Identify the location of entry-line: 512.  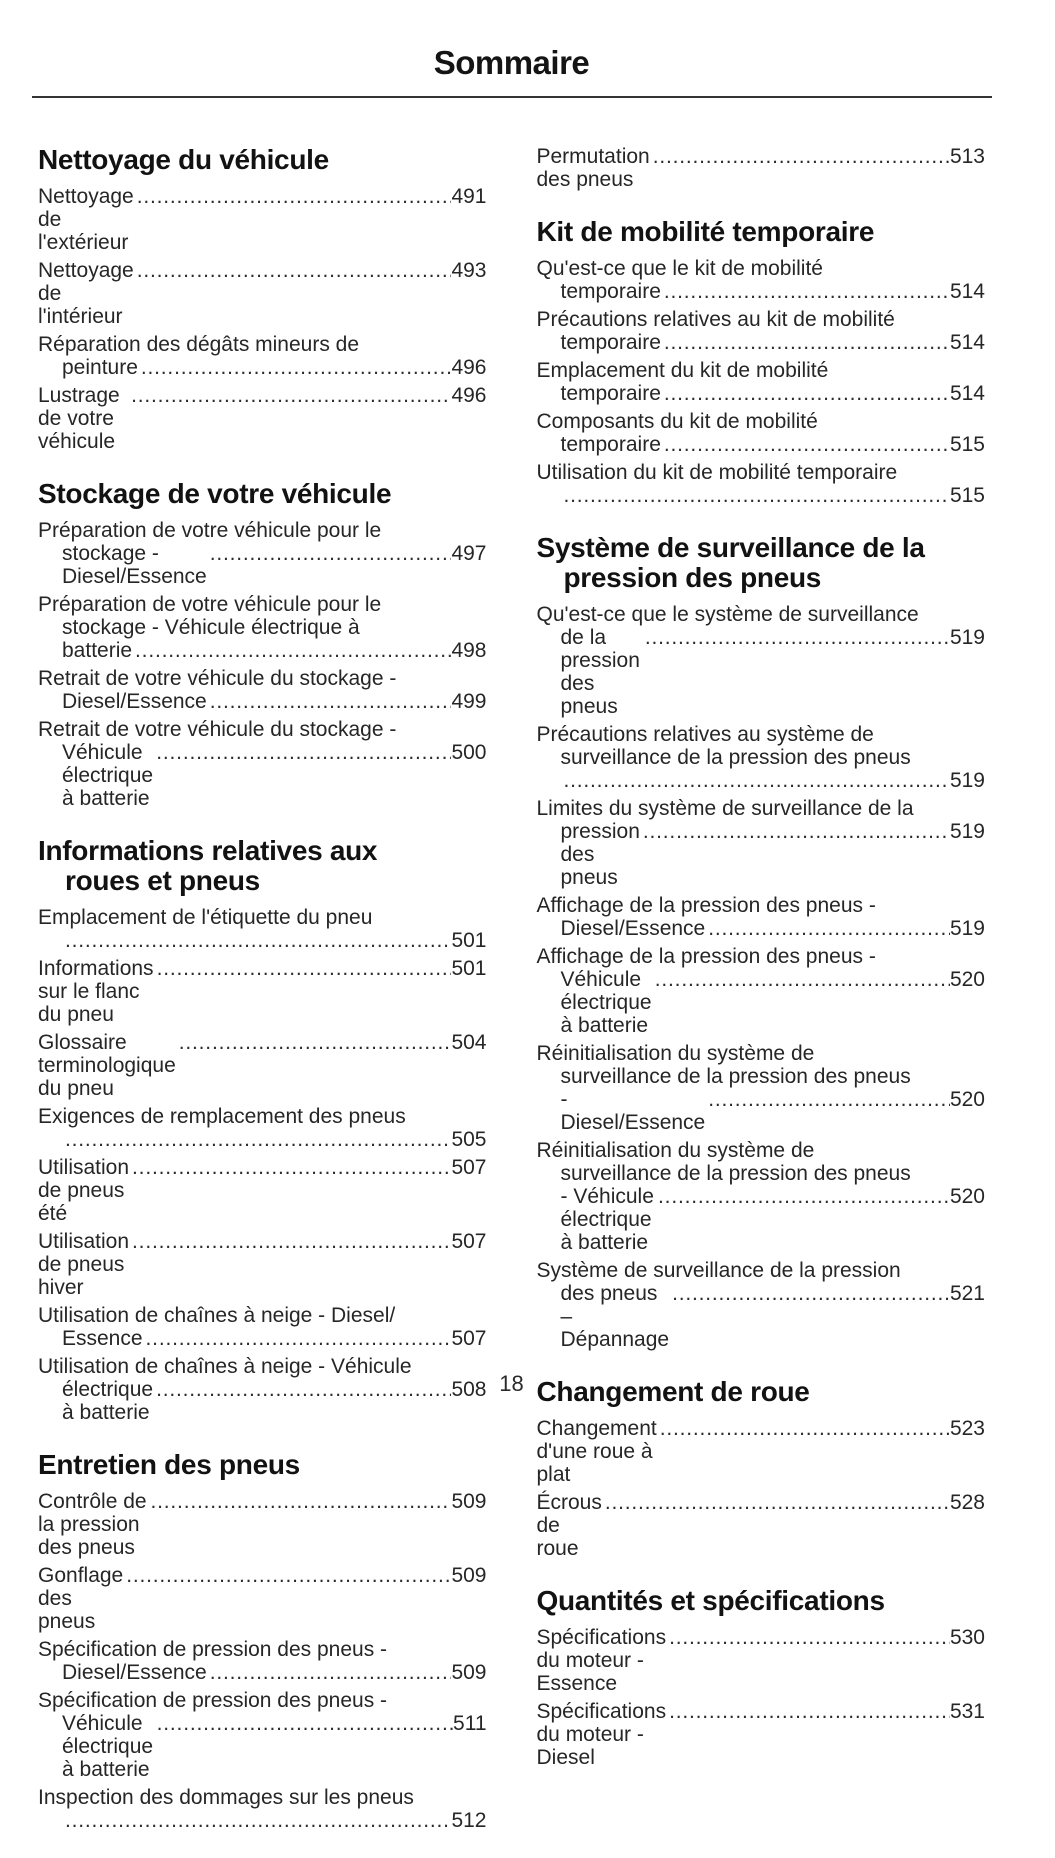
(262, 1820).